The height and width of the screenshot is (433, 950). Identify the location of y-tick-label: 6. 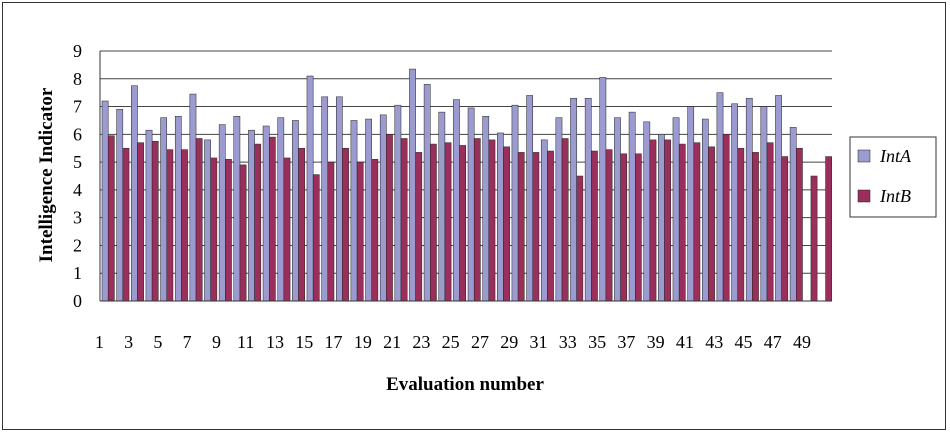
(77, 134).